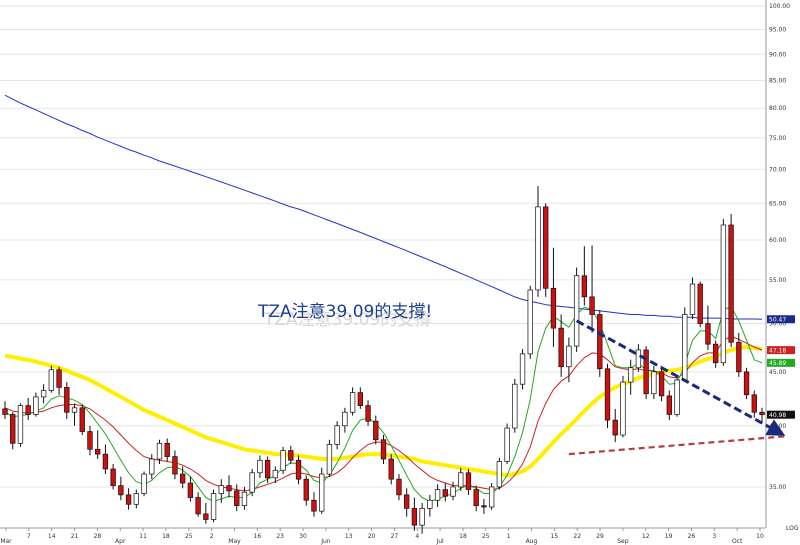  Describe the element at coordinates (714, 536) in the screenshot. I see `x-tick-label: 3` at that location.